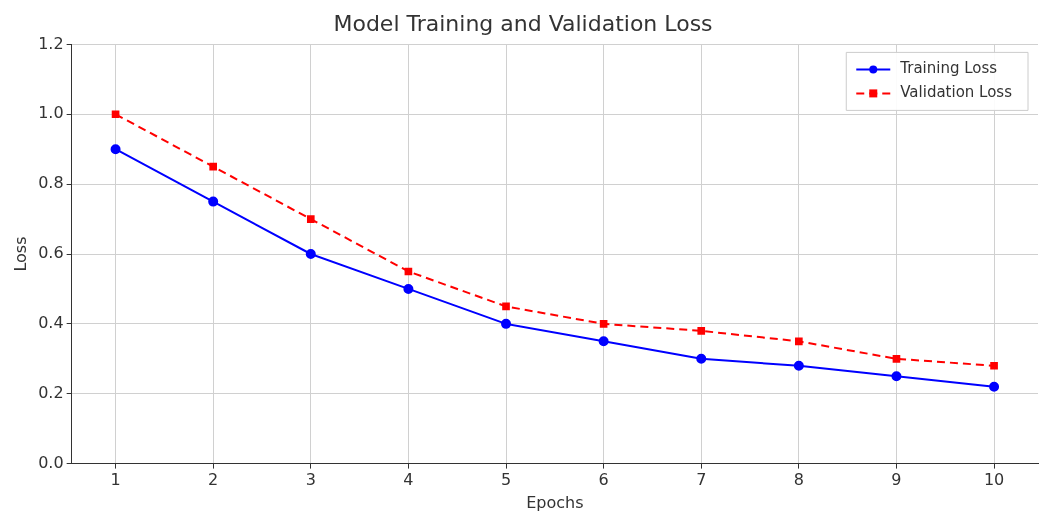  What do you see at coordinates (51, 183) in the screenshot?
I see `y-tick-label: 0.8` at bounding box center [51, 183].